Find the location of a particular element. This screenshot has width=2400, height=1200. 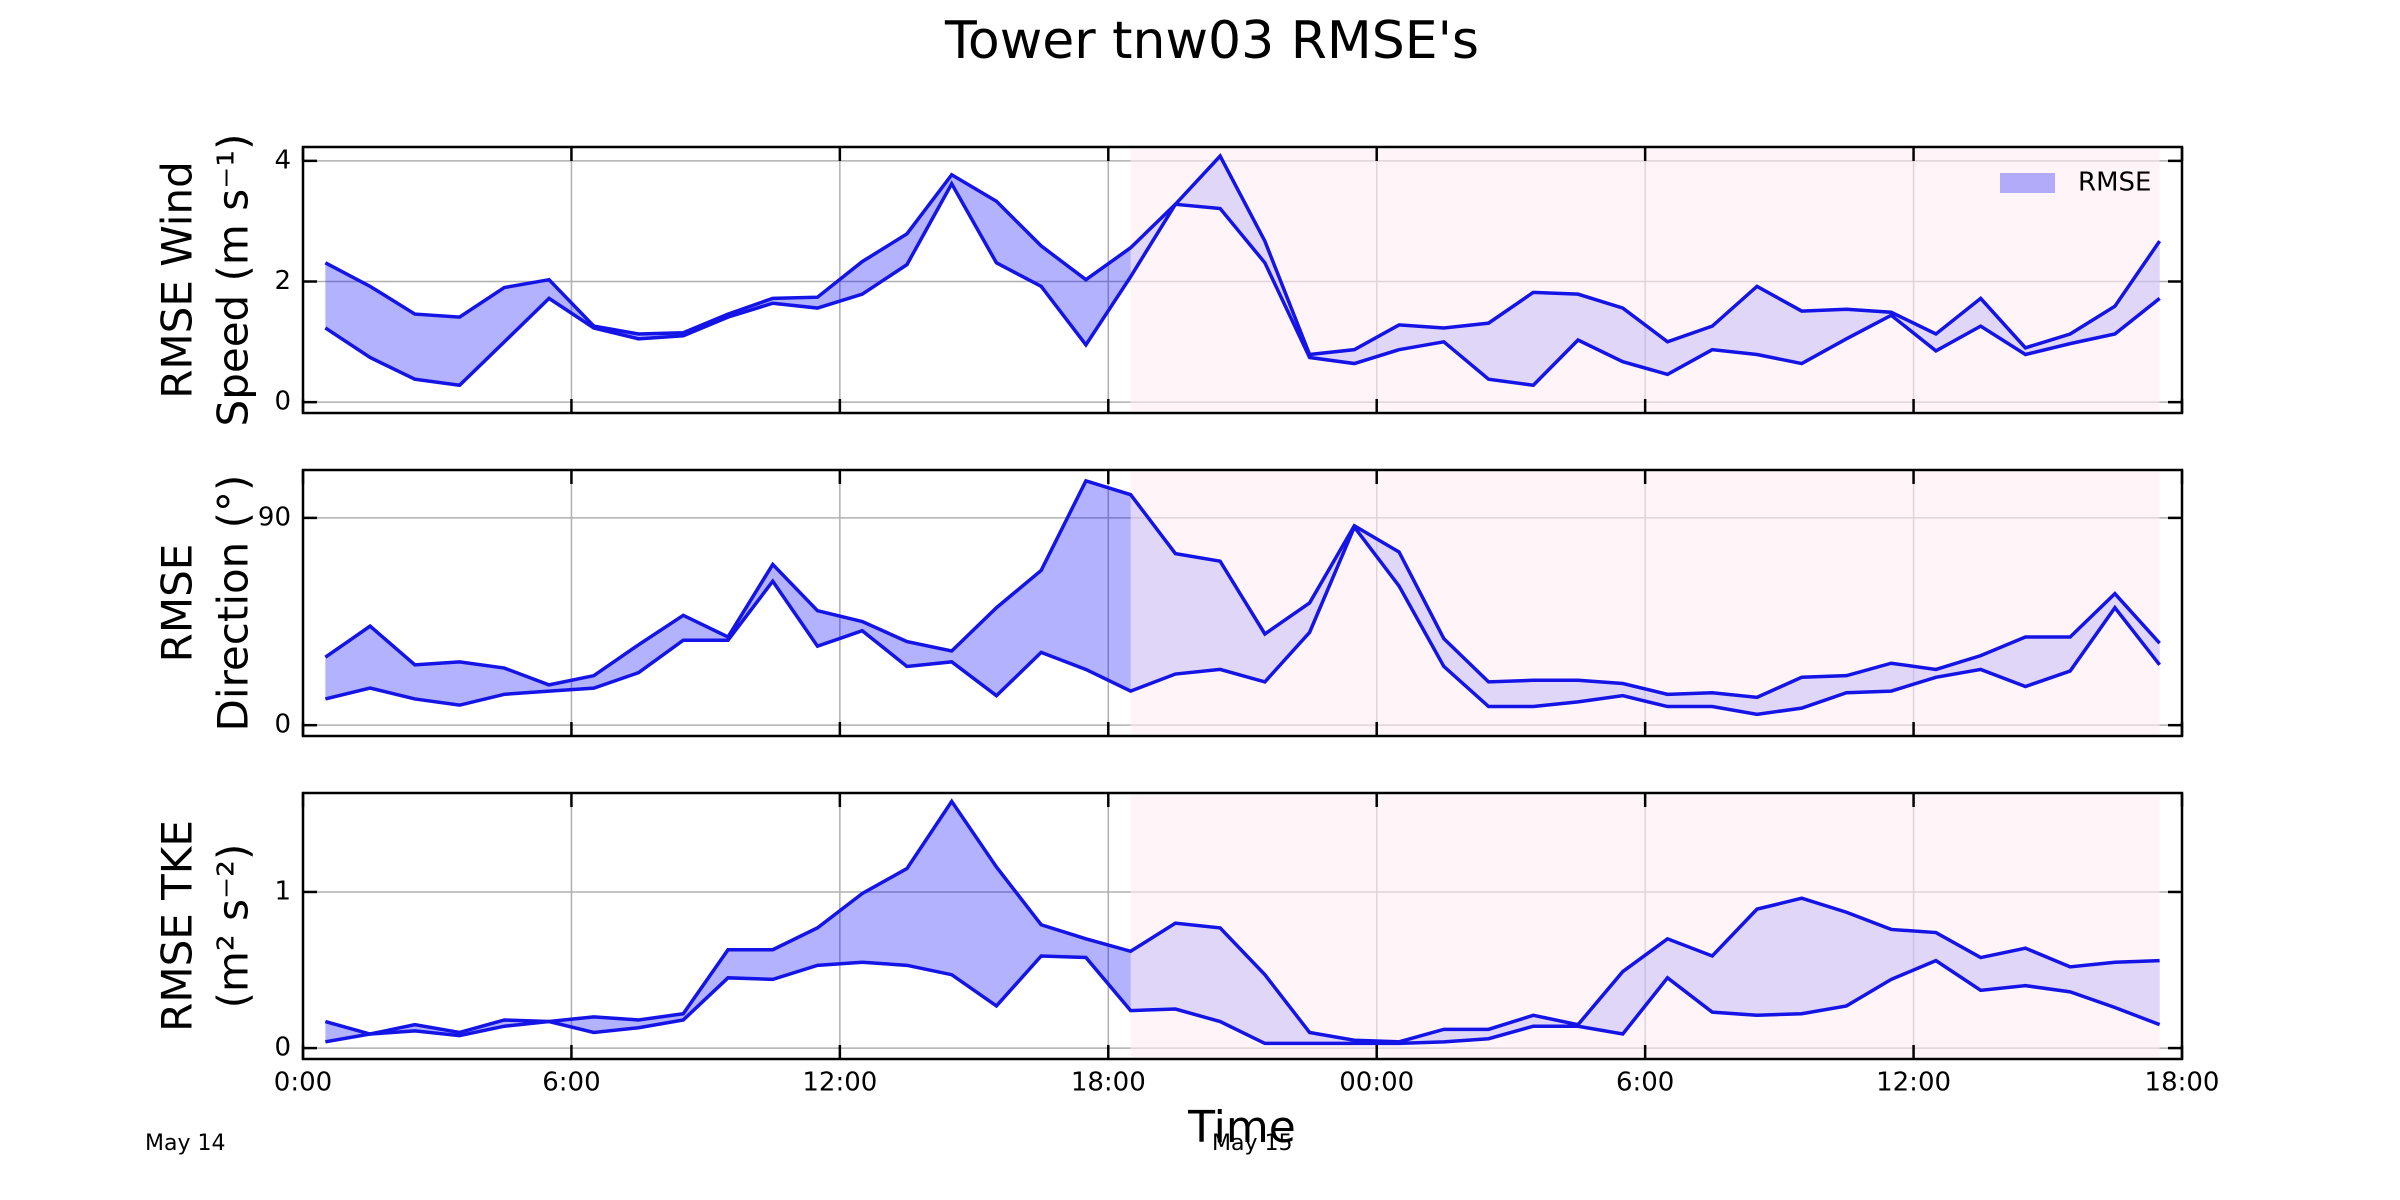

legend-swatch is located at coordinates (2027, 183).